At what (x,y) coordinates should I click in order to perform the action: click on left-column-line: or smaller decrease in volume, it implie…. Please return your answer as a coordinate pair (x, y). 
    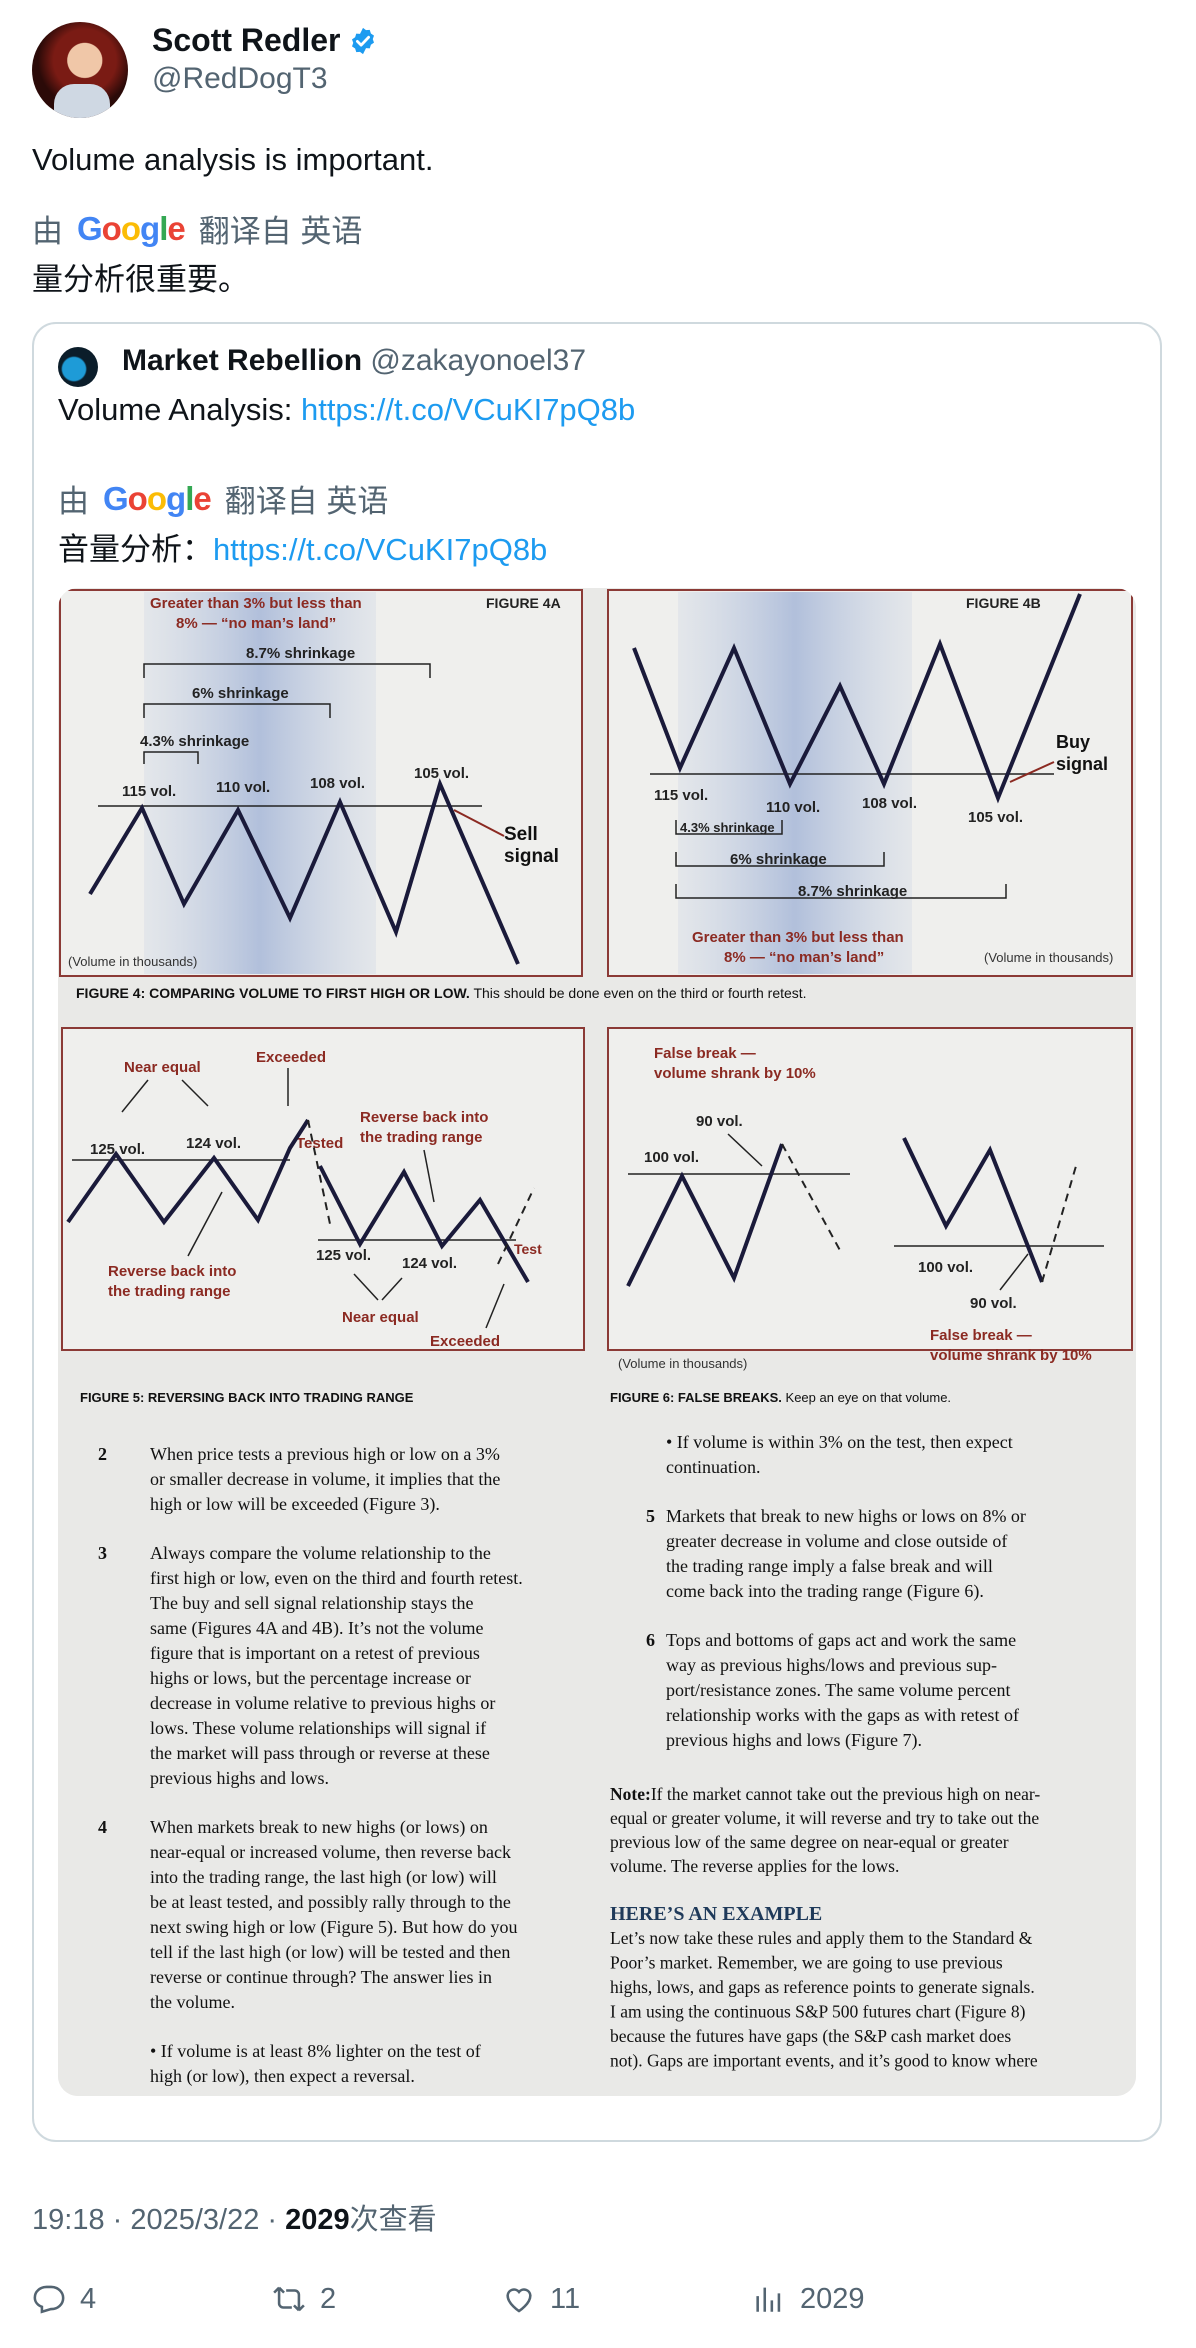
    Looking at the image, I should click on (325, 1479).